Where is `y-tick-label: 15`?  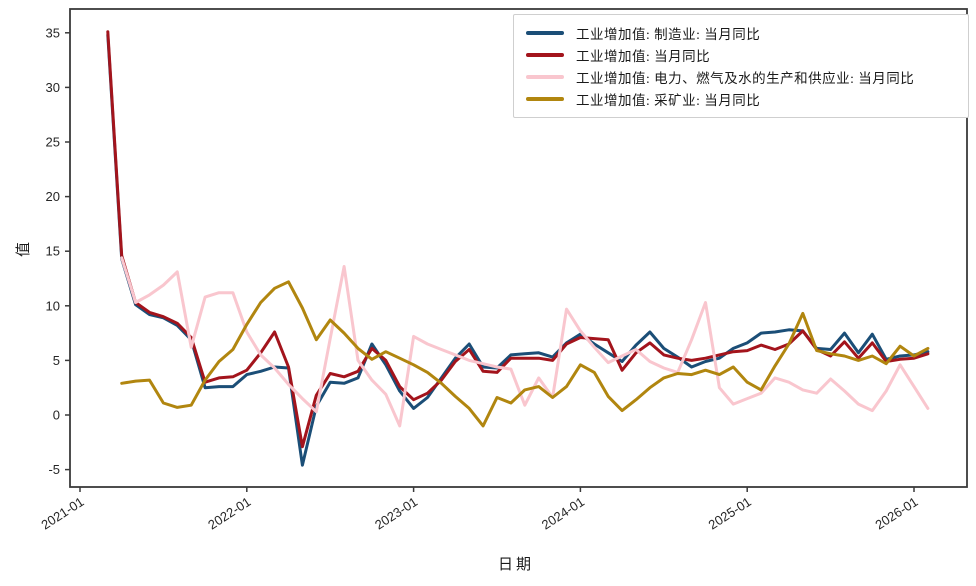
y-tick-label: 15 is located at coordinates (53, 251).